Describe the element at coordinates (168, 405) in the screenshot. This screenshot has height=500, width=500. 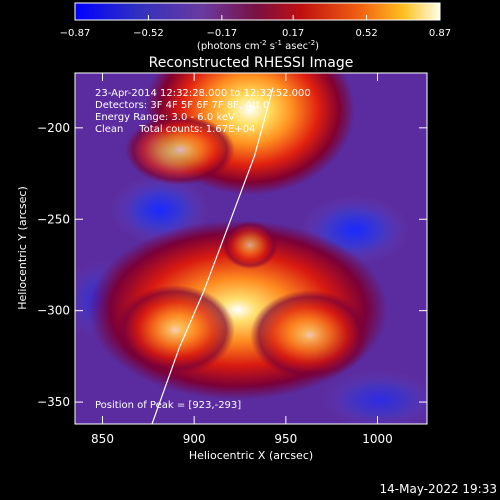
I see `annotation-peak-position: Position of Peak = [923,-293]` at that location.